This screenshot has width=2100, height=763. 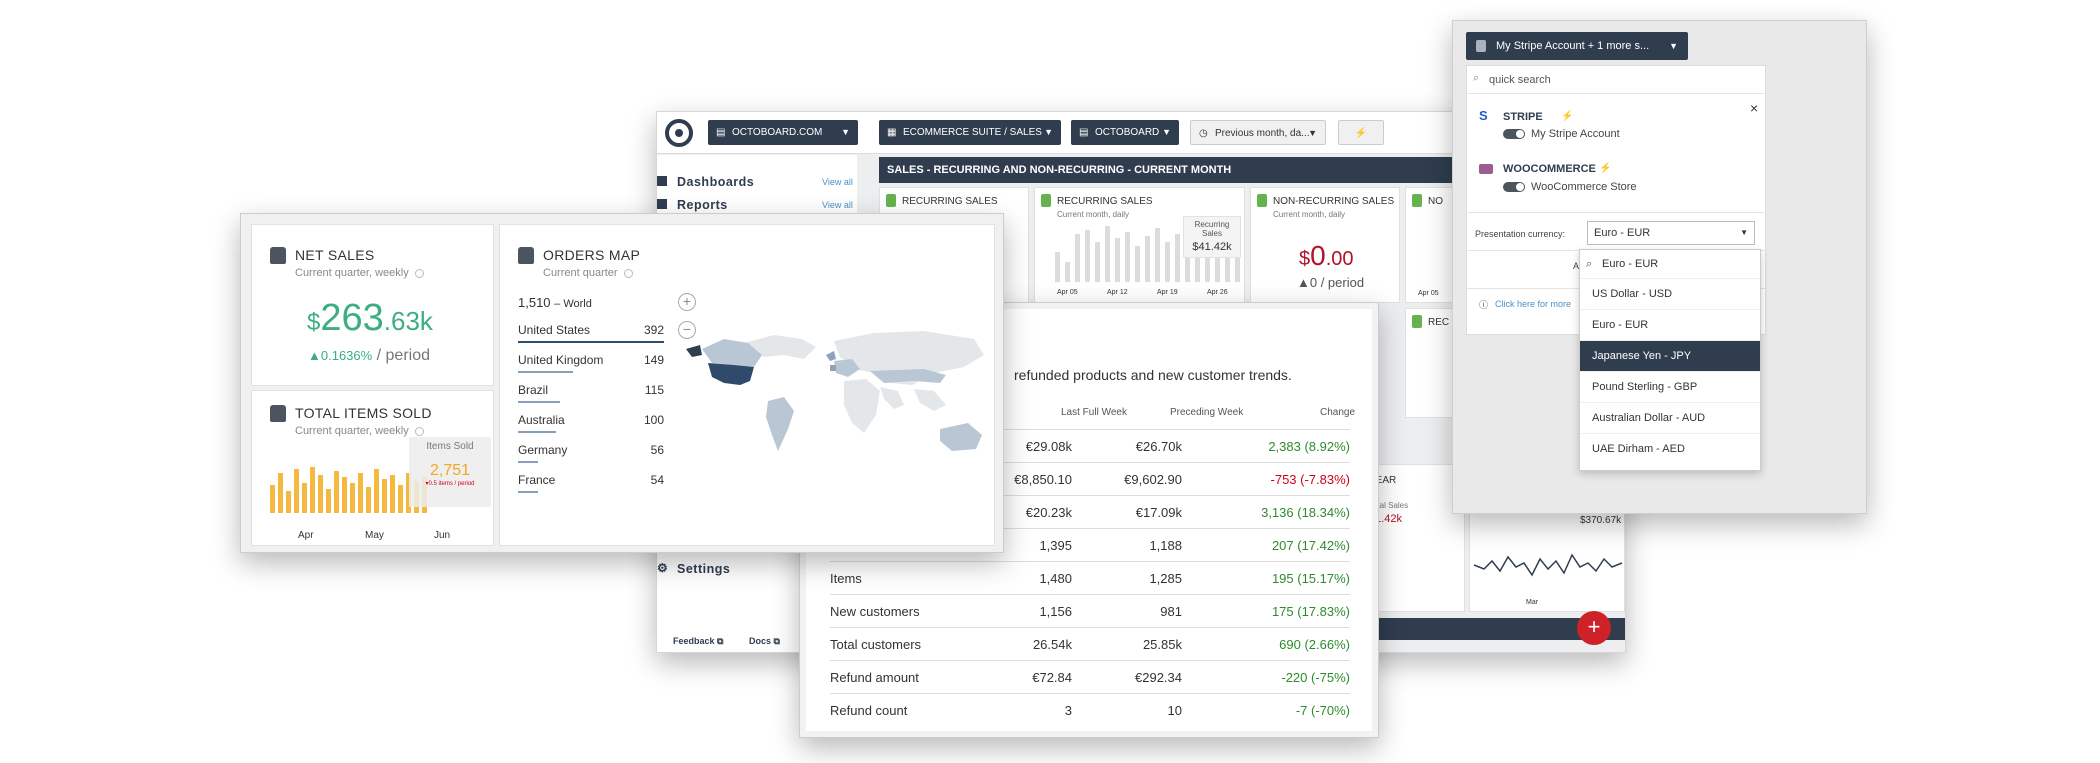 I want to click on period-dropdown: ◷ Previous month, da... ▼, so click(x=1258, y=132).